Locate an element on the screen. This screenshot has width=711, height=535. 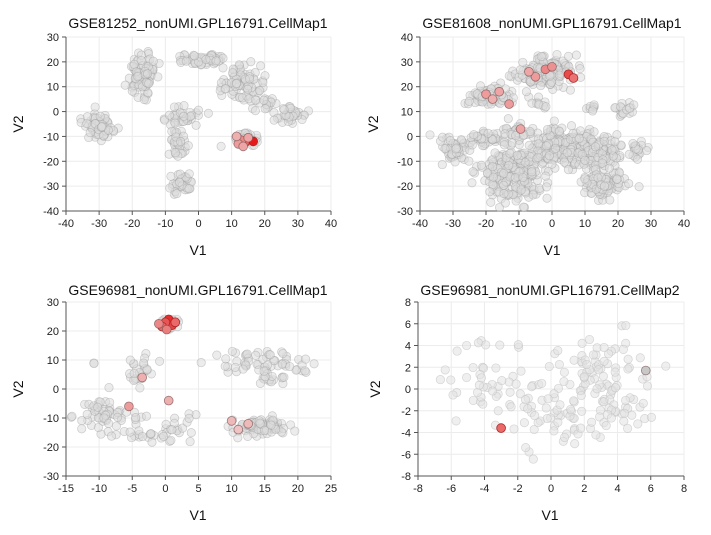
x-tick-label: 5 is located at coordinates (198, 489).